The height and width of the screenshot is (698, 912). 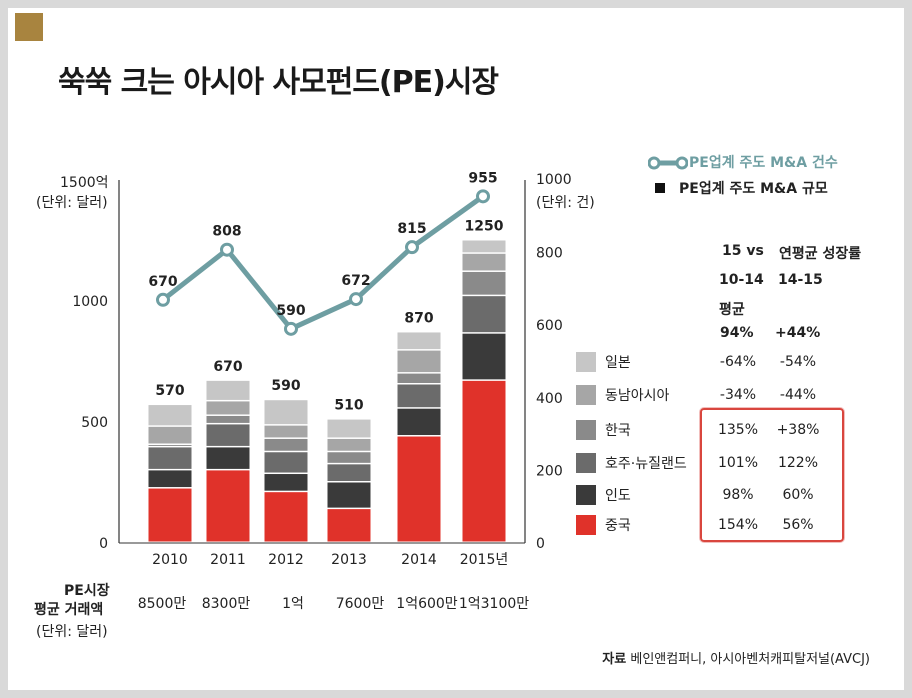 What do you see at coordinates (90, 302) in the screenshot?
I see `left-tick-label: 1000` at bounding box center [90, 302].